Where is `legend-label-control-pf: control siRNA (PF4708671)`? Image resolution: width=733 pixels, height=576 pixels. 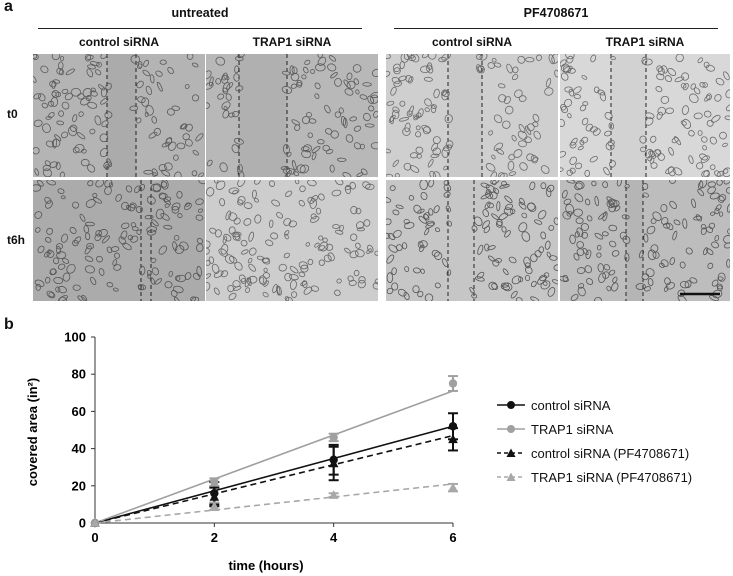 legend-label-control-pf: control siRNA (PF4708671) is located at coordinates (610, 453).